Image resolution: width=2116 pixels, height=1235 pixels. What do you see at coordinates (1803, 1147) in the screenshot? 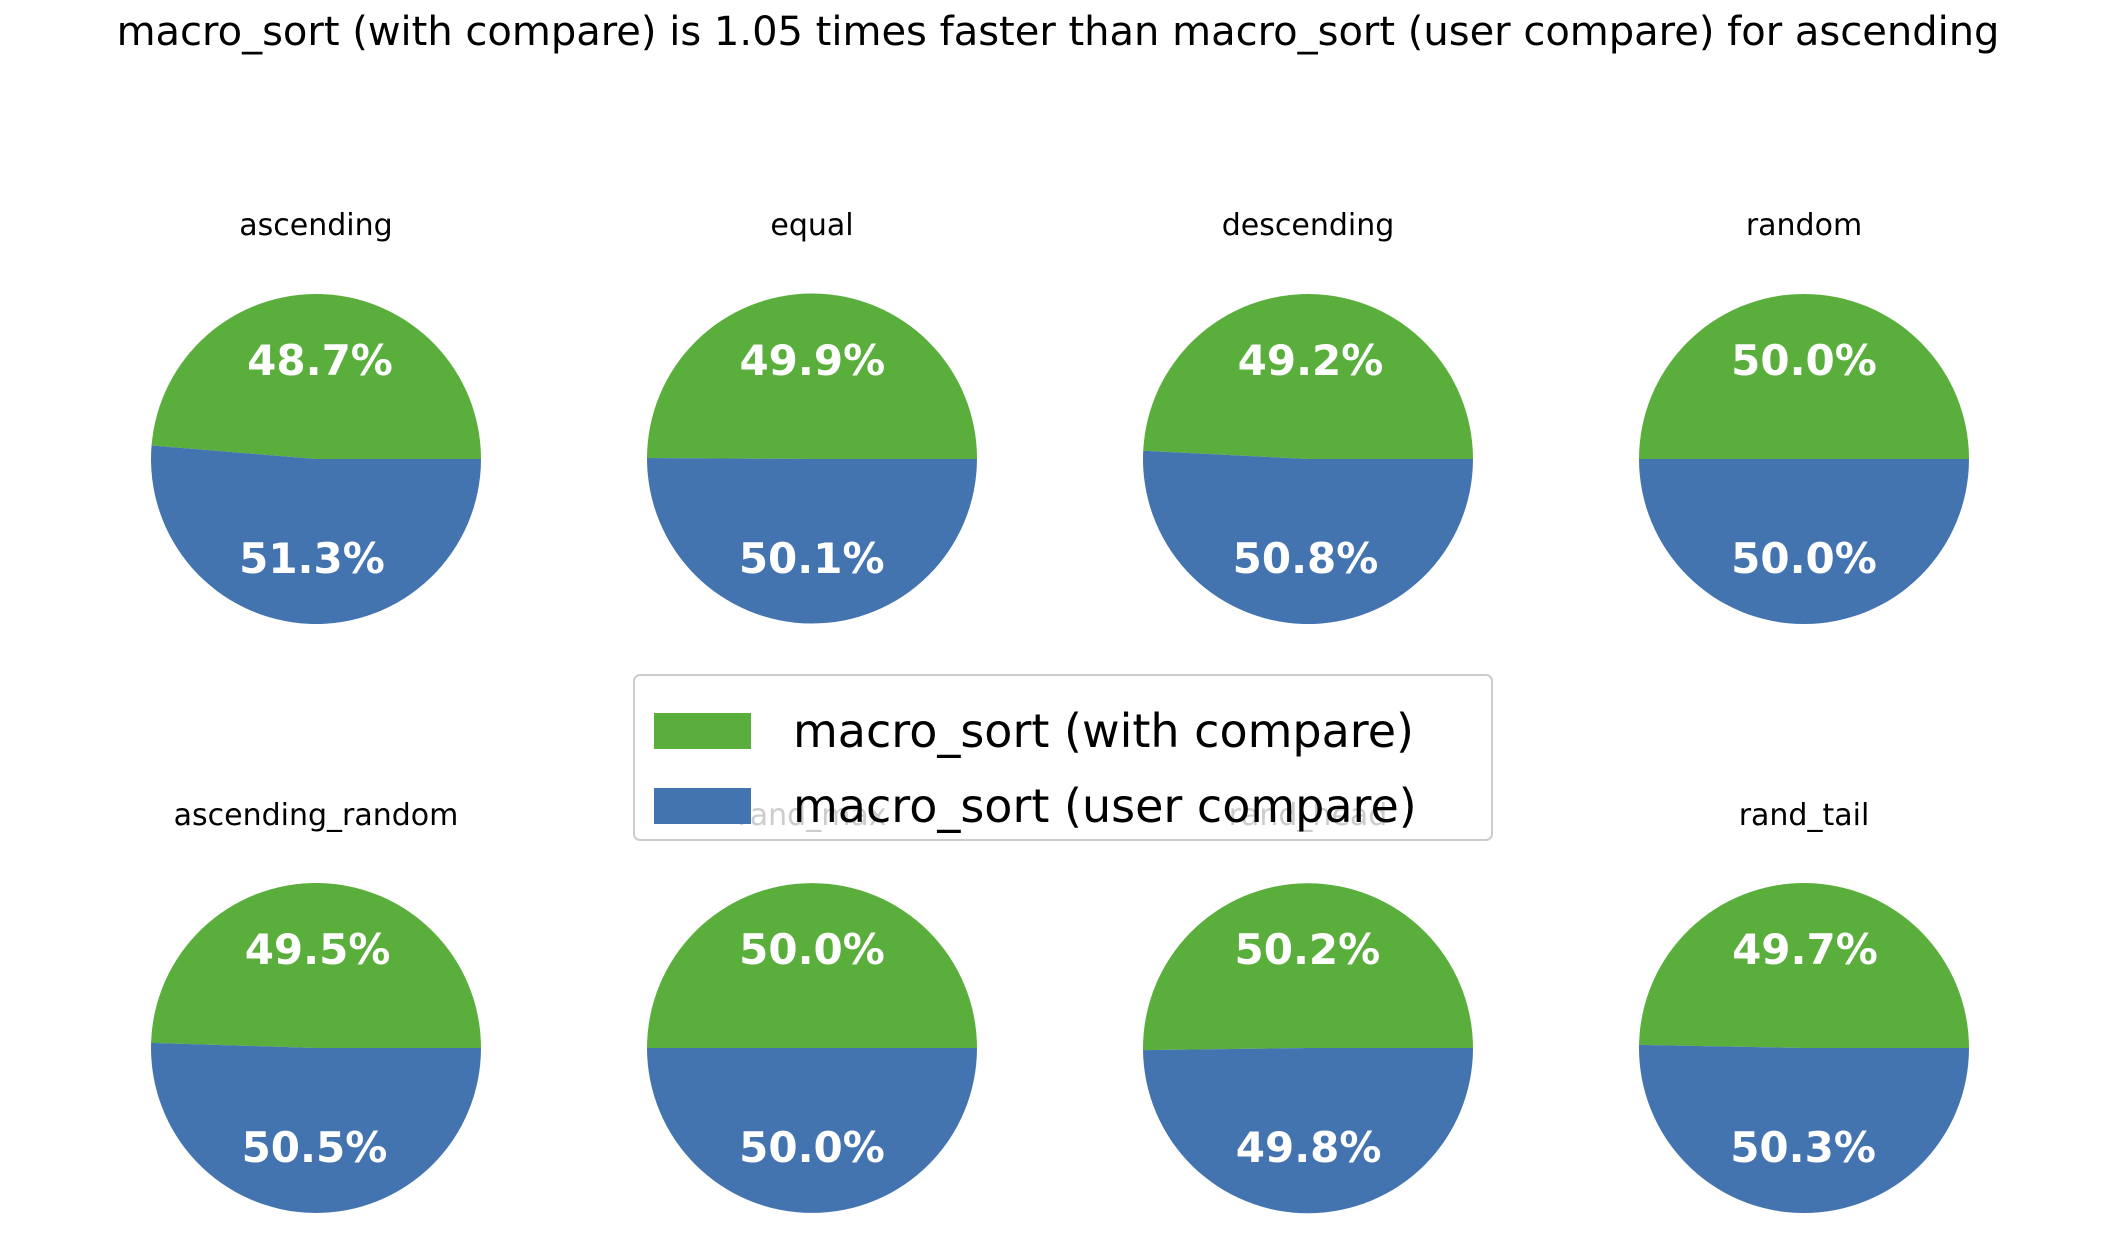
I see `pie-slice-label: 50.3%` at bounding box center [1803, 1147].